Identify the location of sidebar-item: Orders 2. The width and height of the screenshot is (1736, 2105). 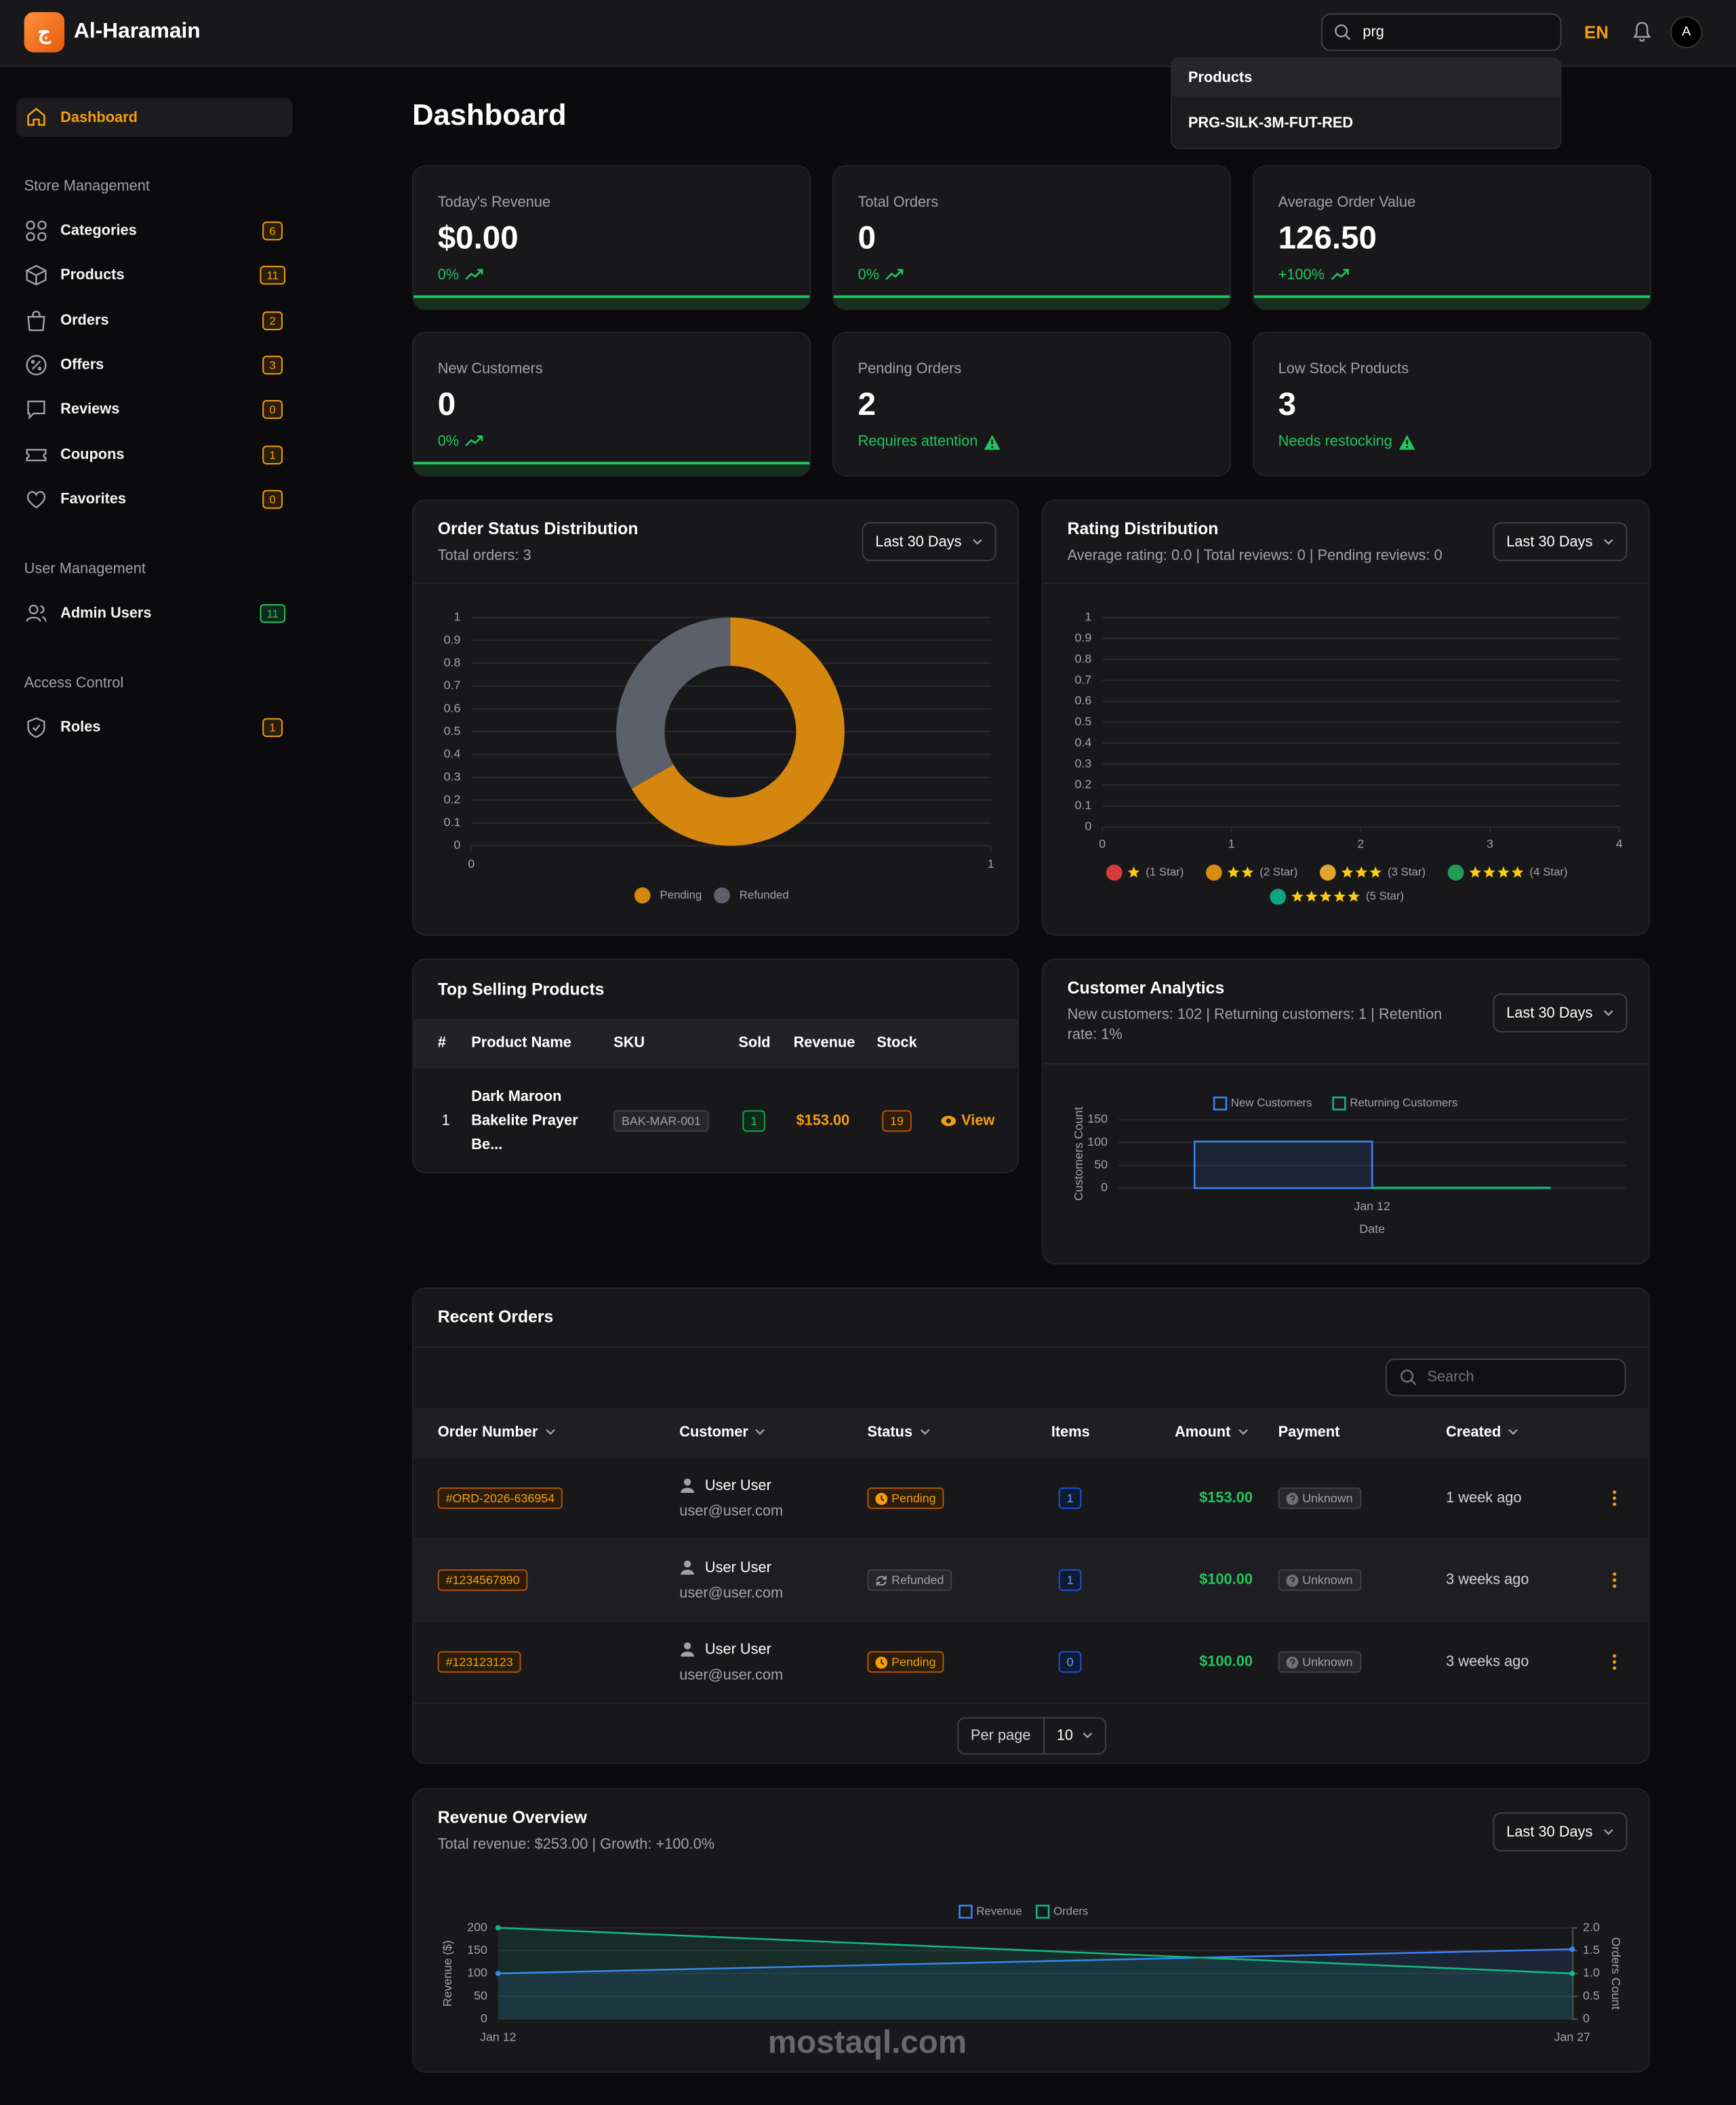
(154, 320).